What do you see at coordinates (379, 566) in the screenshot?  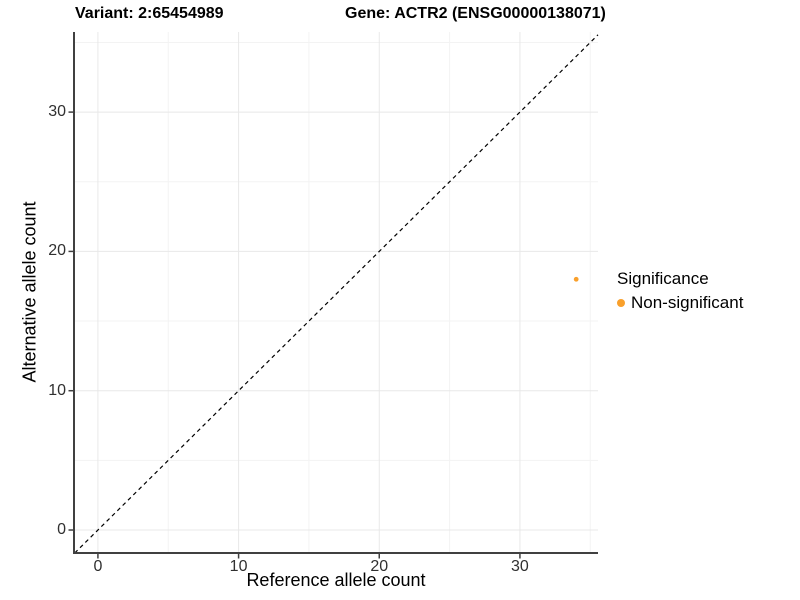 I see `x-tick-label: 20` at bounding box center [379, 566].